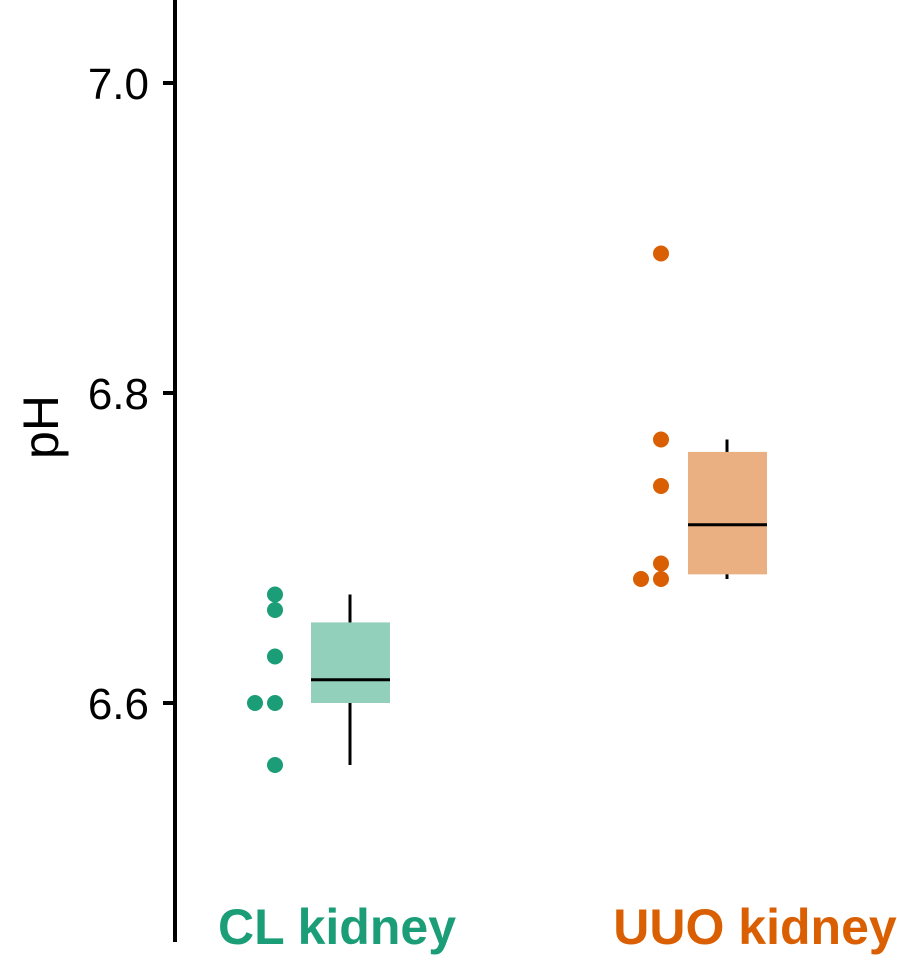 The width and height of the screenshot is (897, 966). I want to click on category-label: UUO kidney, so click(755, 927).